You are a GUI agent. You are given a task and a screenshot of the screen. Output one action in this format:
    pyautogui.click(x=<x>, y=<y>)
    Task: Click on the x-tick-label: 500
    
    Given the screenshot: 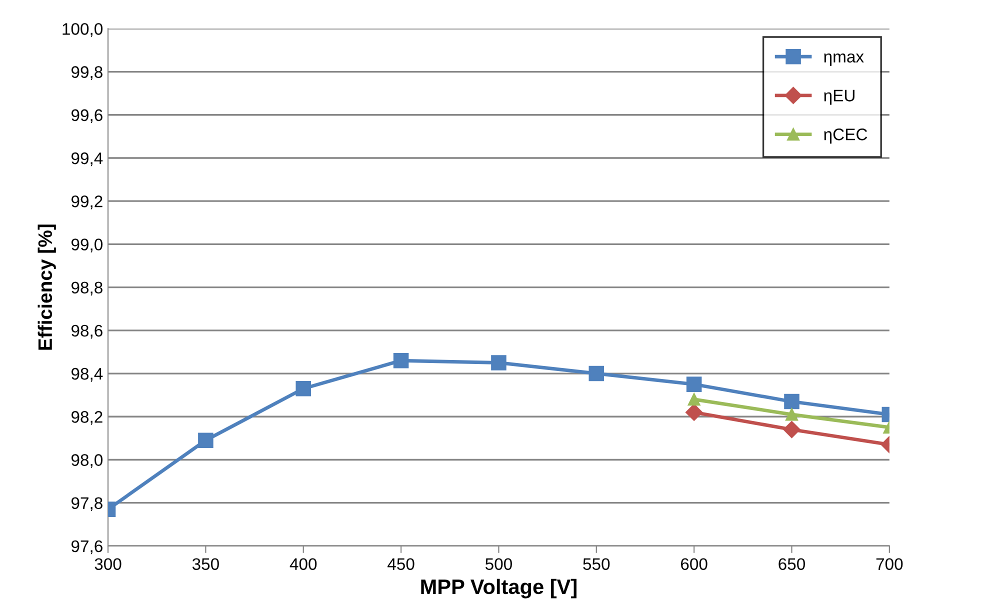 What is the action you would take?
    pyautogui.click(x=498, y=564)
    